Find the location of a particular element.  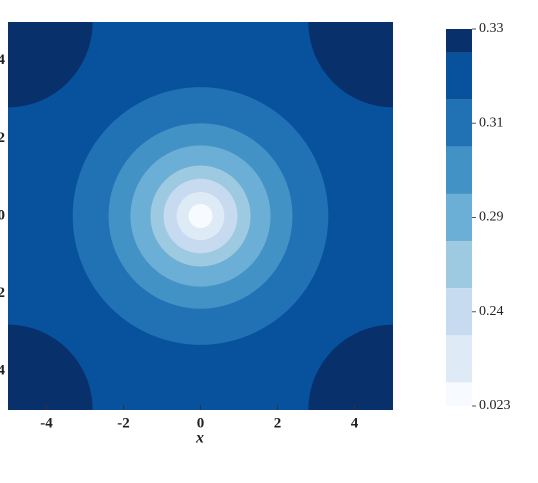

x-tick-label: 2 is located at coordinates (278, 423).